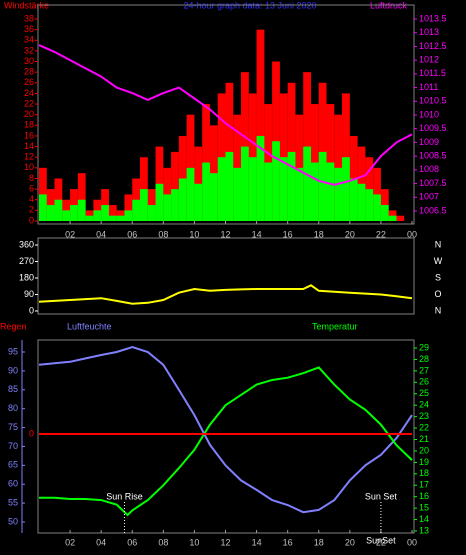 The image size is (466, 555). Describe the element at coordinates (29, 146) in the screenshot. I see `y-tick-label: 14` at that location.